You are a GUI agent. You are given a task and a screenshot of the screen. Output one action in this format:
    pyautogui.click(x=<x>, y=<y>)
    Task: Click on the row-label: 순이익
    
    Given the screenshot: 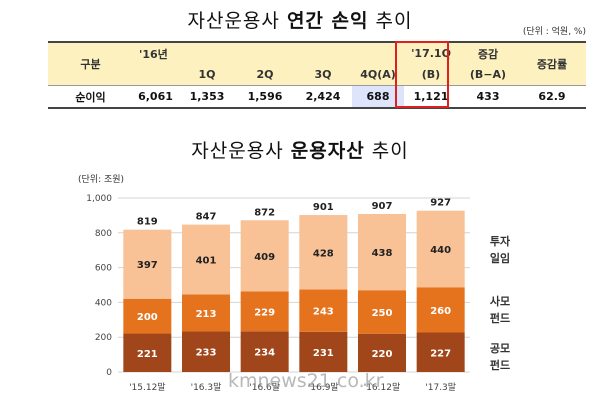 What is the action you would take?
    pyautogui.click(x=90, y=97)
    